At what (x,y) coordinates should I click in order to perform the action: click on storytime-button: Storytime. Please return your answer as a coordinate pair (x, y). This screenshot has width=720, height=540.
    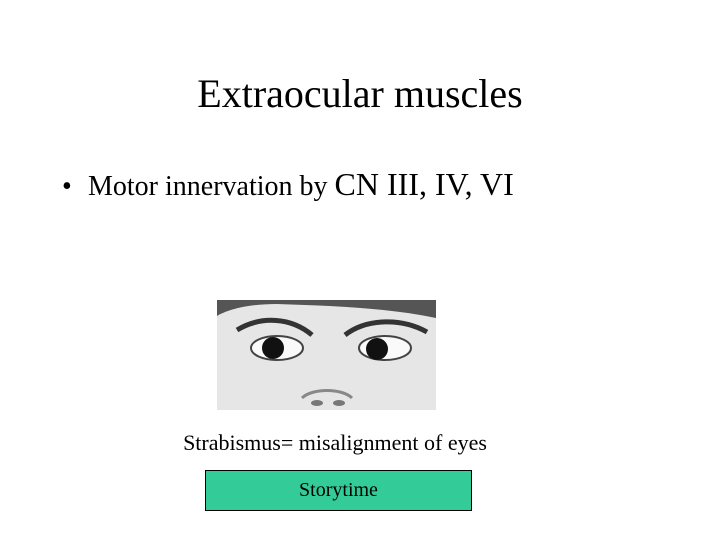
    Looking at the image, I should click on (338, 490).